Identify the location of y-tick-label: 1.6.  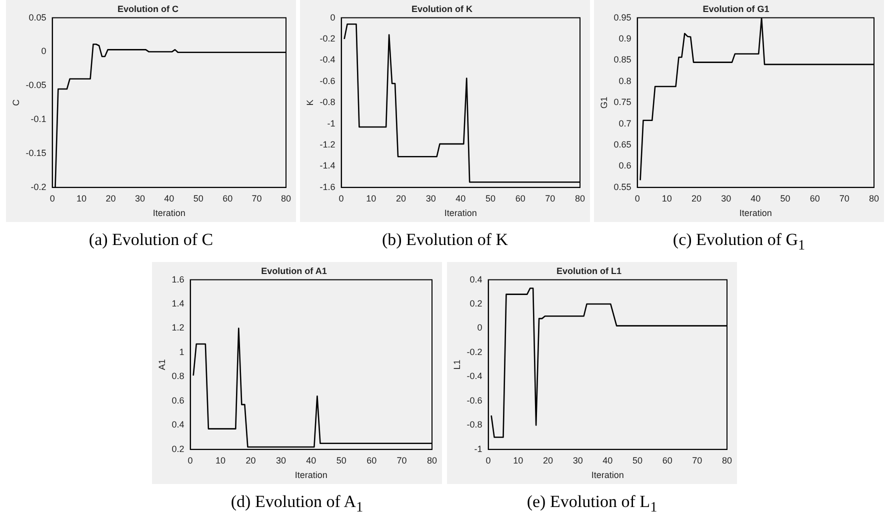
(178, 279).